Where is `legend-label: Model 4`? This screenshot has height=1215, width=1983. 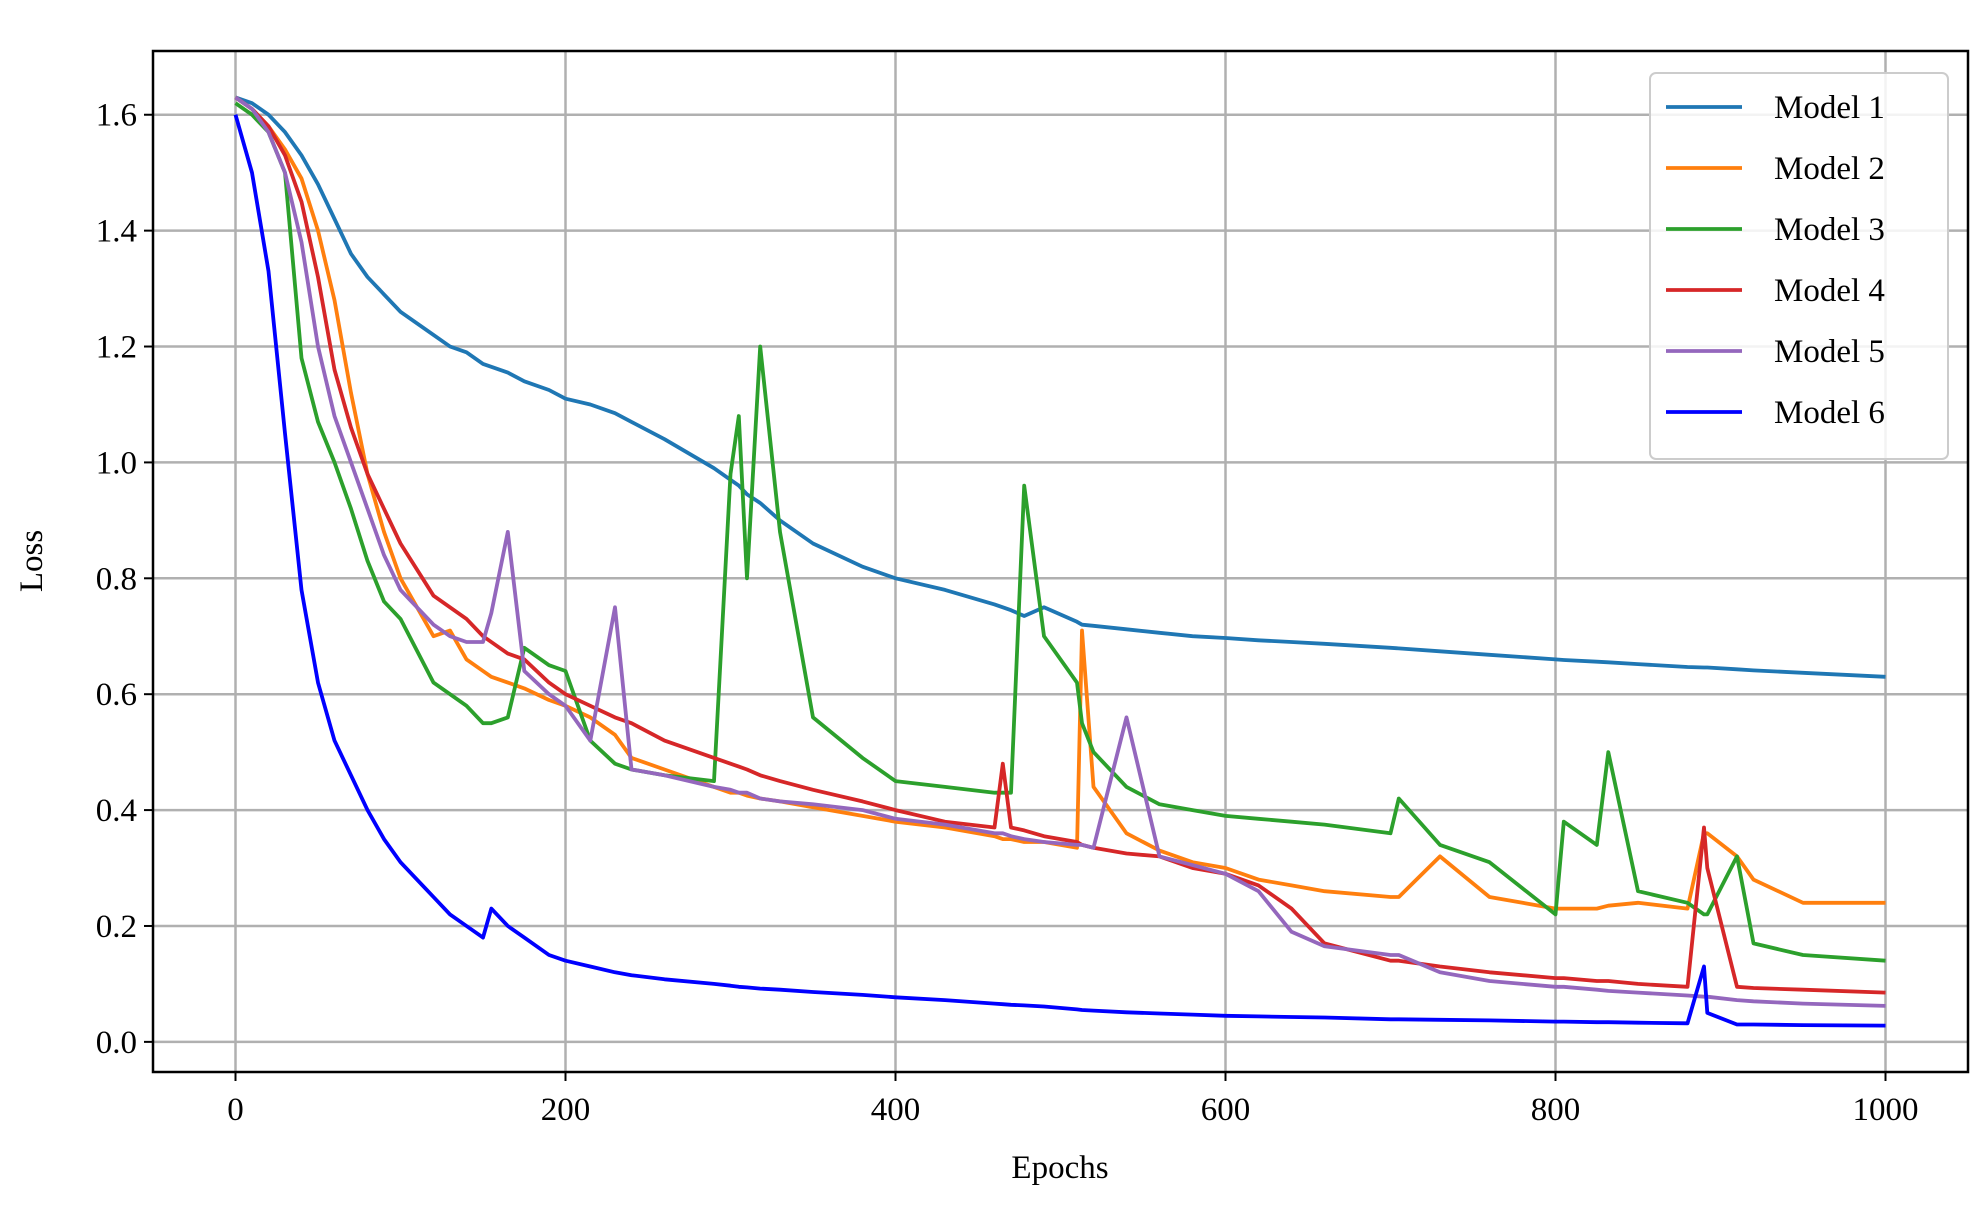
legend-label: Model 4 is located at coordinates (1829, 291).